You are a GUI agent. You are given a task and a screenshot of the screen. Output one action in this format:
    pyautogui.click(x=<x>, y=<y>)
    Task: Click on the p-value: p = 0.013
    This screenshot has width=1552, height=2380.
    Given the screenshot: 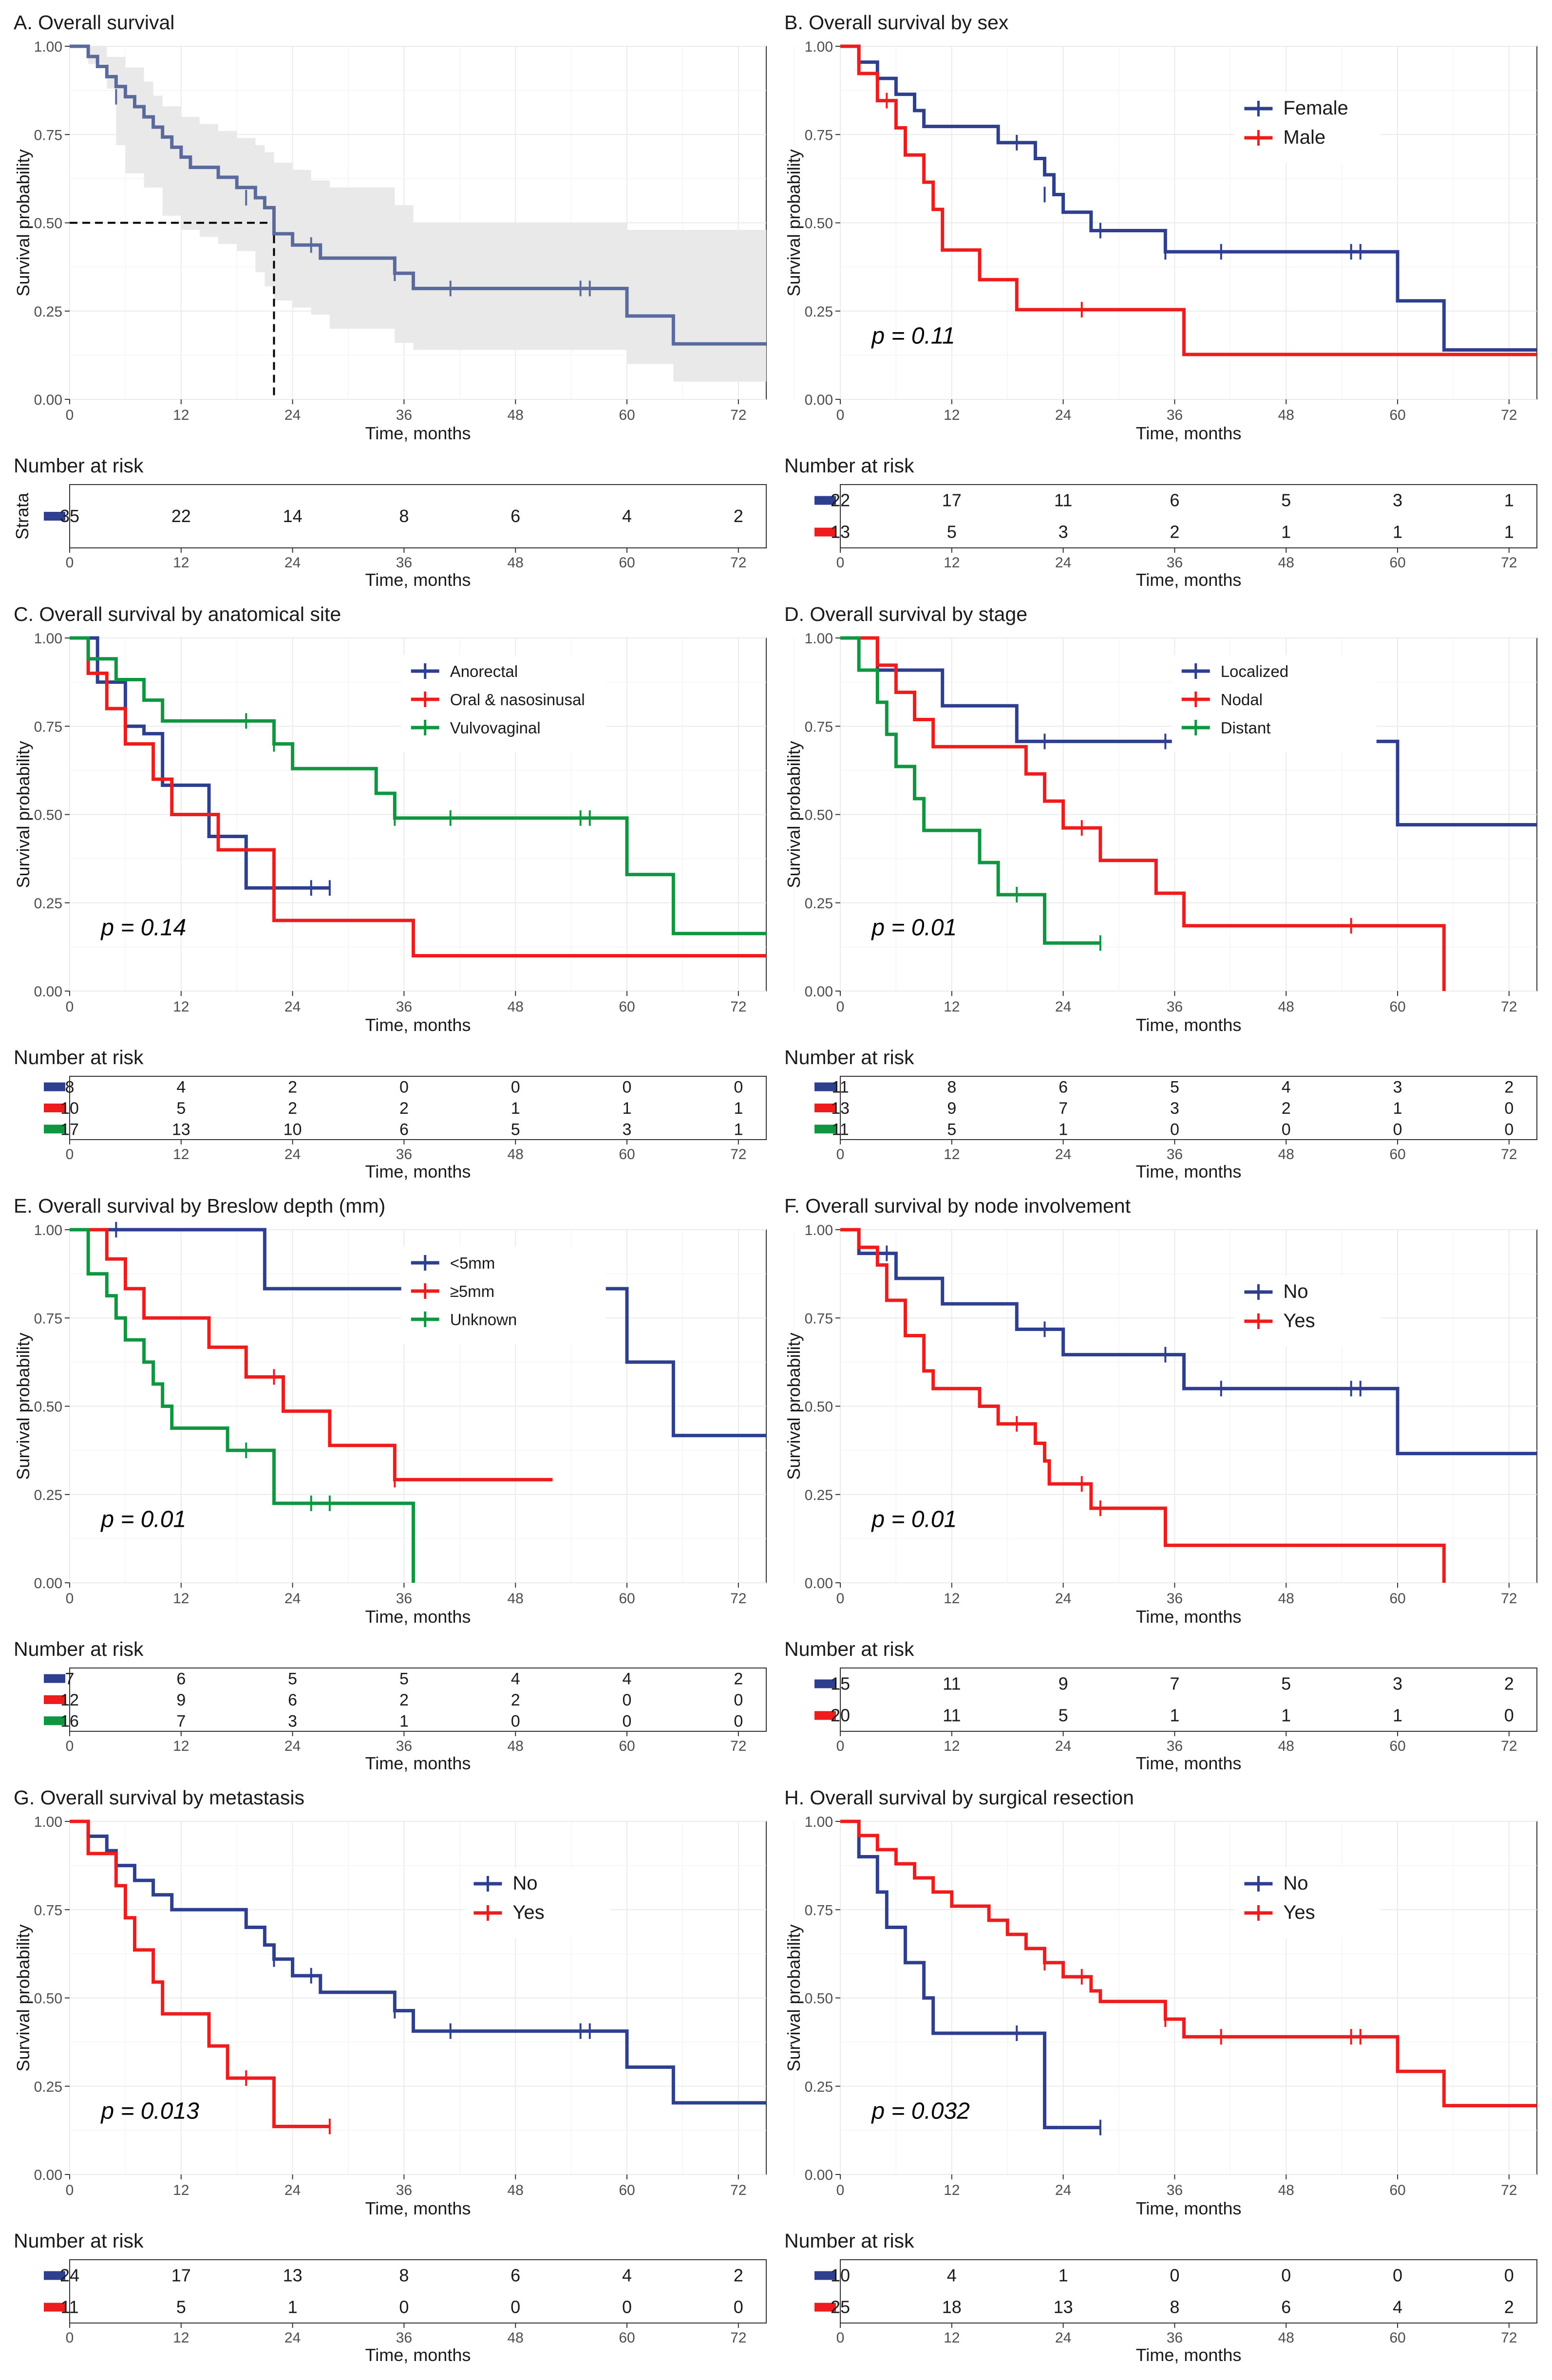 What is the action you would take?
    pyautogui.click(x=149, y=2111)
    